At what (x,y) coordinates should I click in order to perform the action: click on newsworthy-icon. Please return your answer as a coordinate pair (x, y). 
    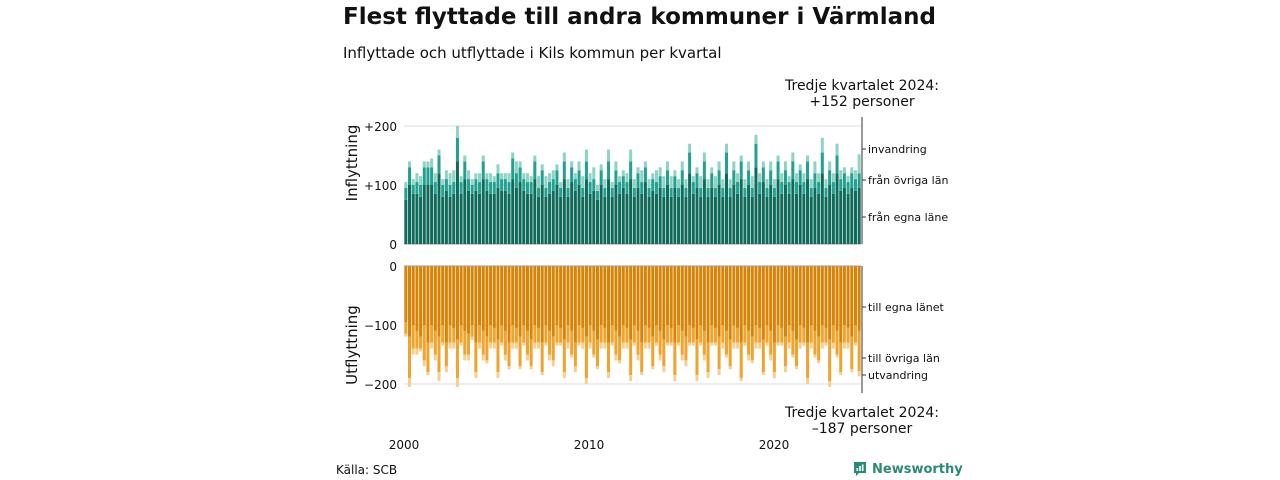
    Looking at the image, I should click on (860, 469).